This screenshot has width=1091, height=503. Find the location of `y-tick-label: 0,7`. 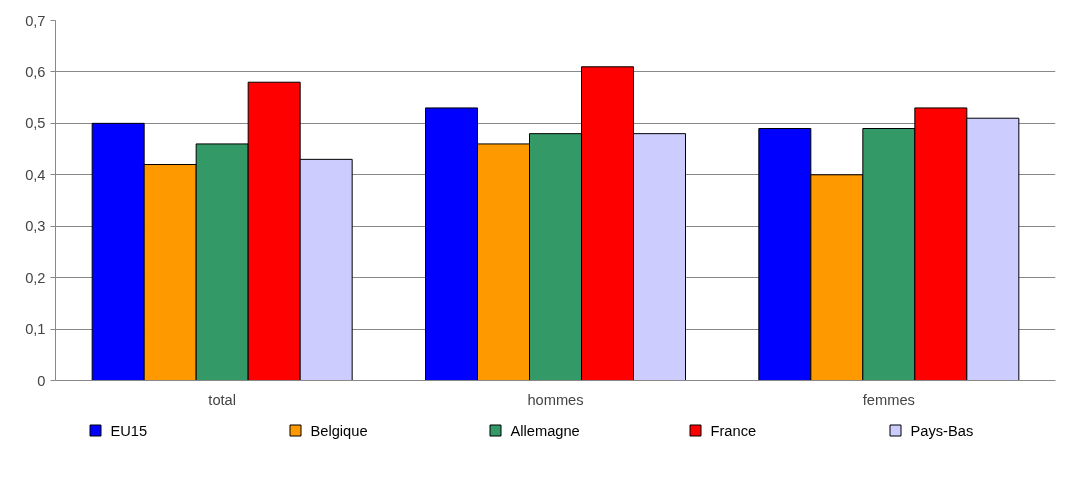

y-tick-label: 0,7 is located at coordinates (35, 20).